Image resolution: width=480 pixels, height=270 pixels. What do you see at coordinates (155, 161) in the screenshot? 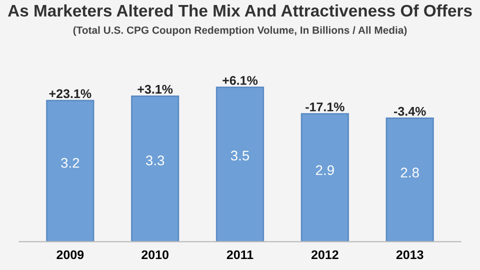
I see `data-label: 3.3` at bounding box center [155, 161].